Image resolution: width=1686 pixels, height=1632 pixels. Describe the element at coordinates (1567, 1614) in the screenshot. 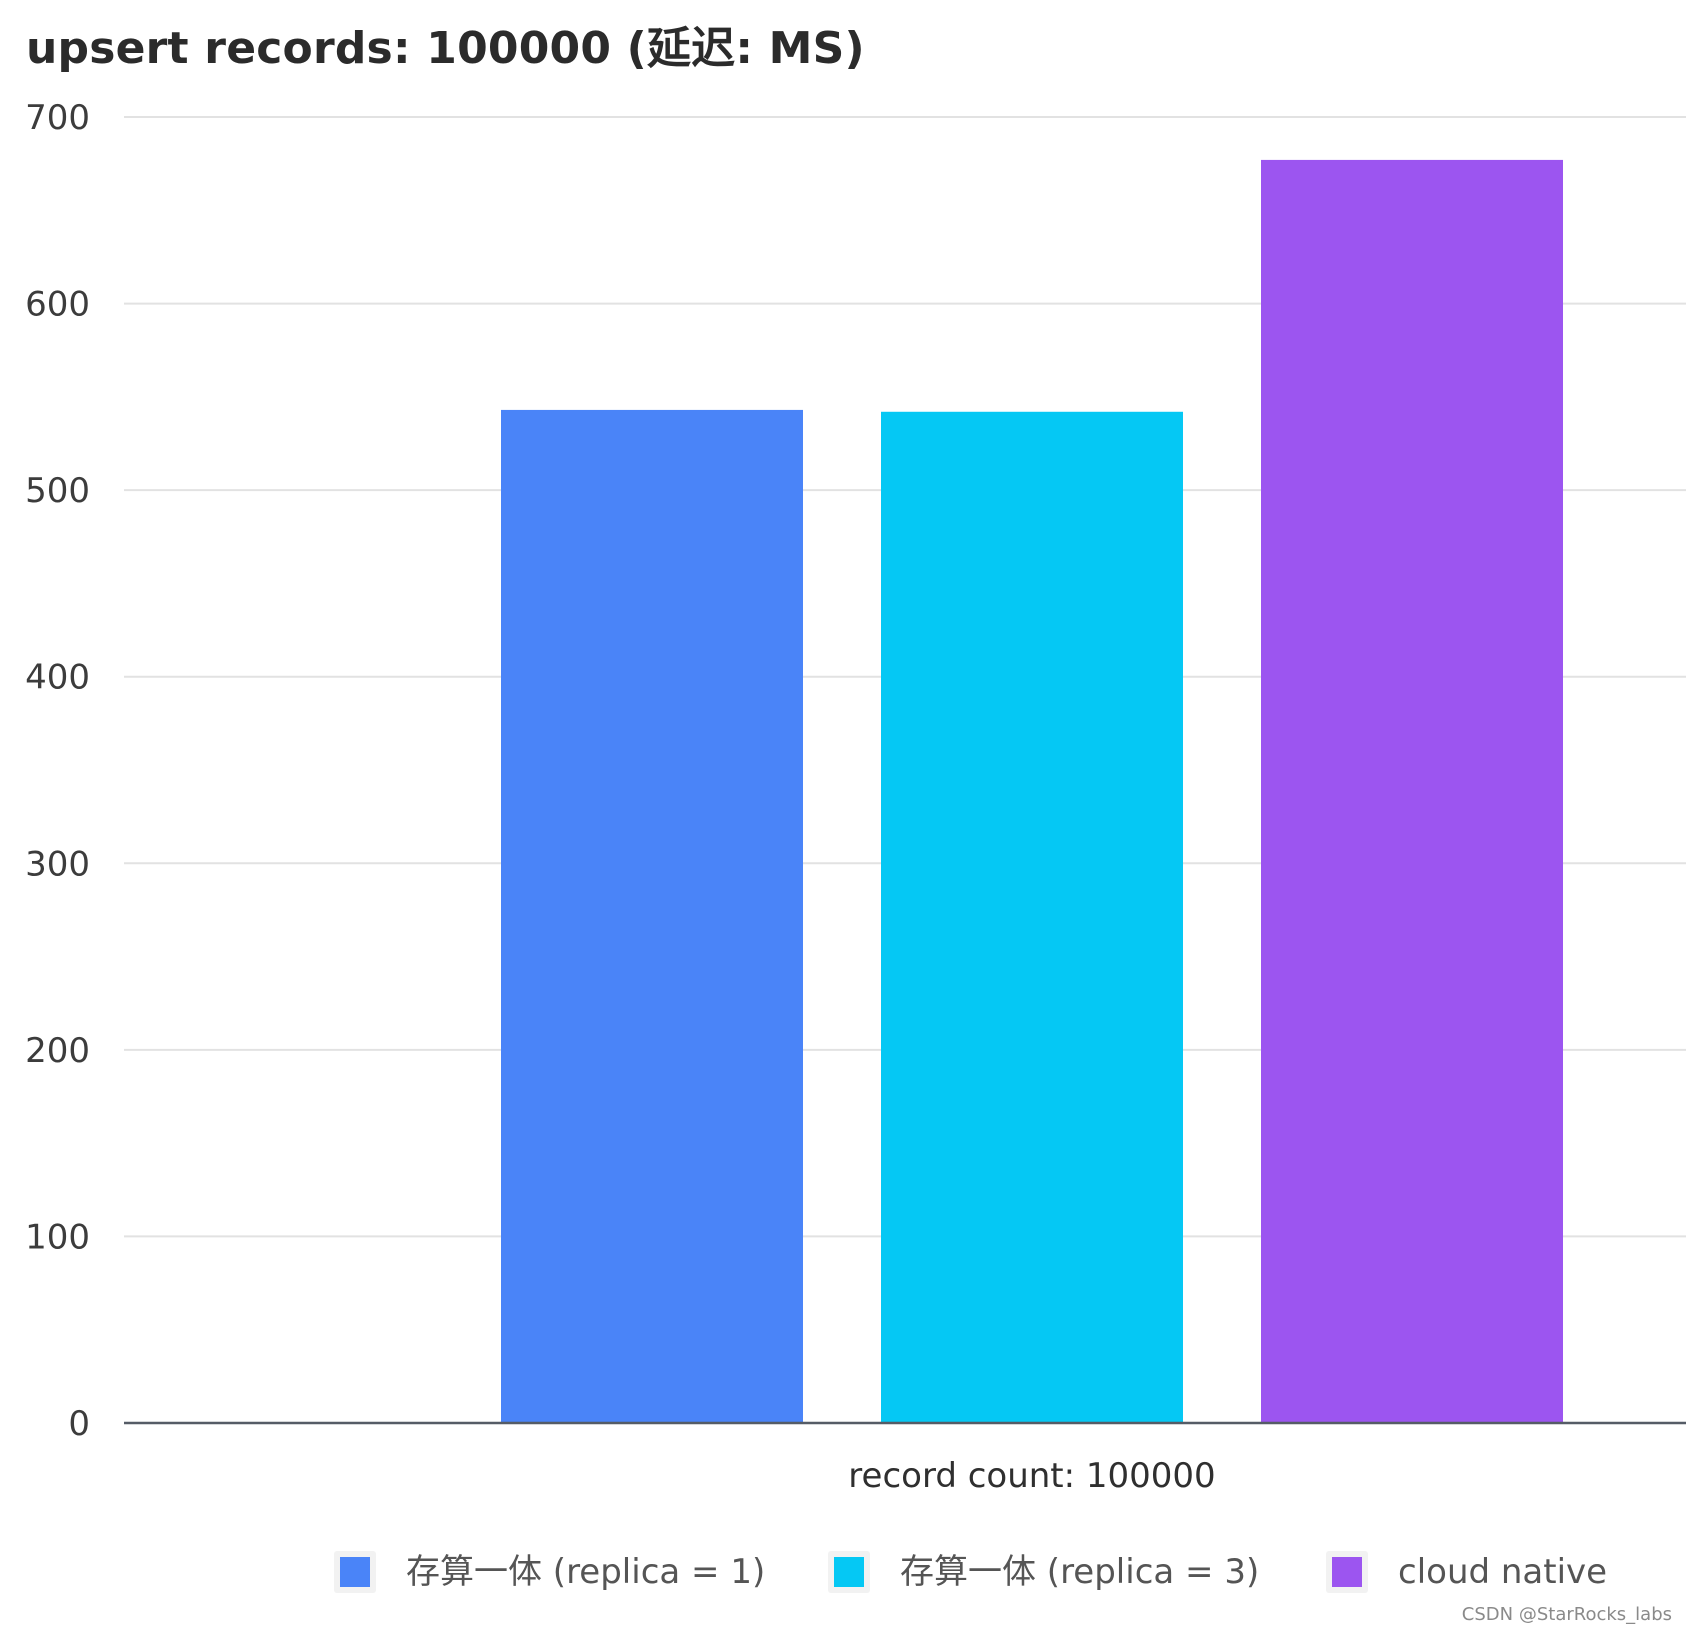

I see `watermark-text: CSDN @StarRocks_labs` at that location.